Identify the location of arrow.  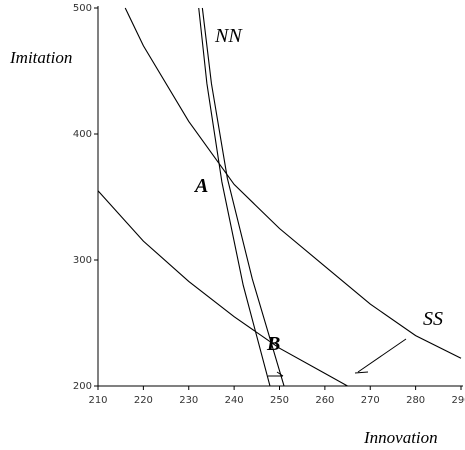
(337, 357).